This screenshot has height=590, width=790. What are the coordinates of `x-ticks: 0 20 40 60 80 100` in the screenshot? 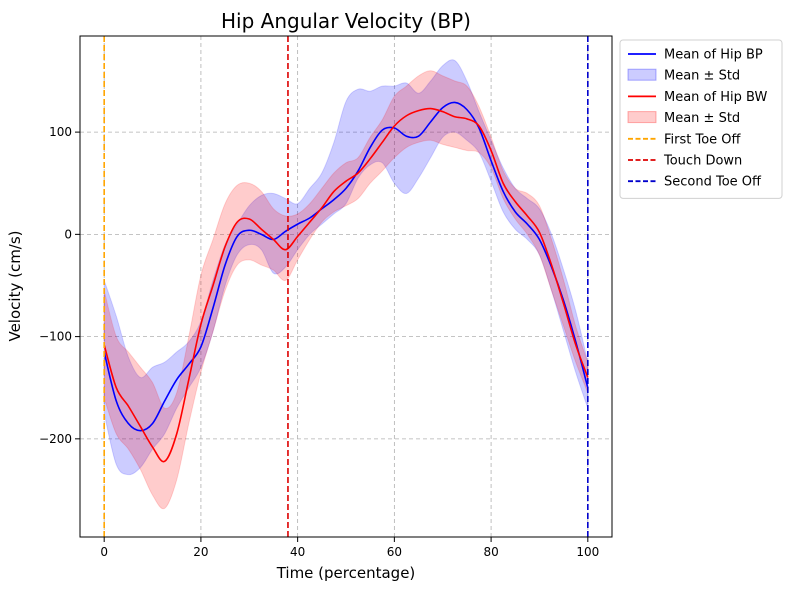 It's located at (349, 548).